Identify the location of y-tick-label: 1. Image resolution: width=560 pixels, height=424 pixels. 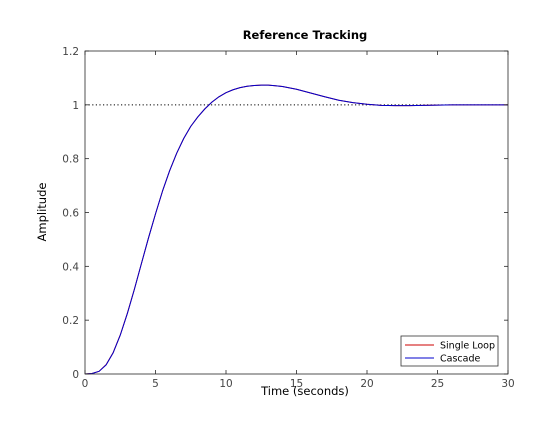
(75, 106).